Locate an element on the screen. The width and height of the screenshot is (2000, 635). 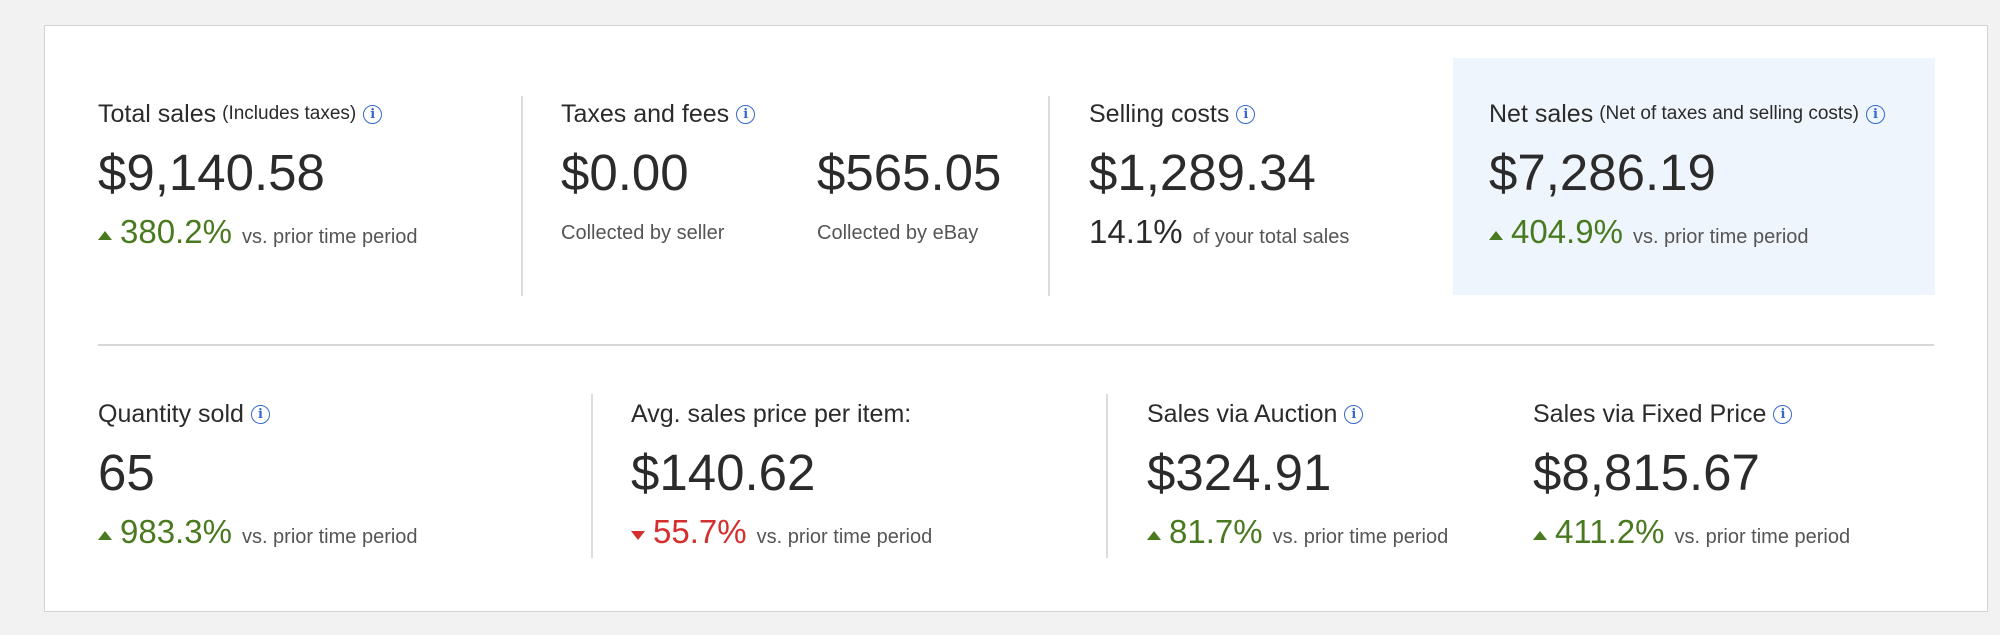
change-percent: 81.7% is located at coordinates (1216, 531).